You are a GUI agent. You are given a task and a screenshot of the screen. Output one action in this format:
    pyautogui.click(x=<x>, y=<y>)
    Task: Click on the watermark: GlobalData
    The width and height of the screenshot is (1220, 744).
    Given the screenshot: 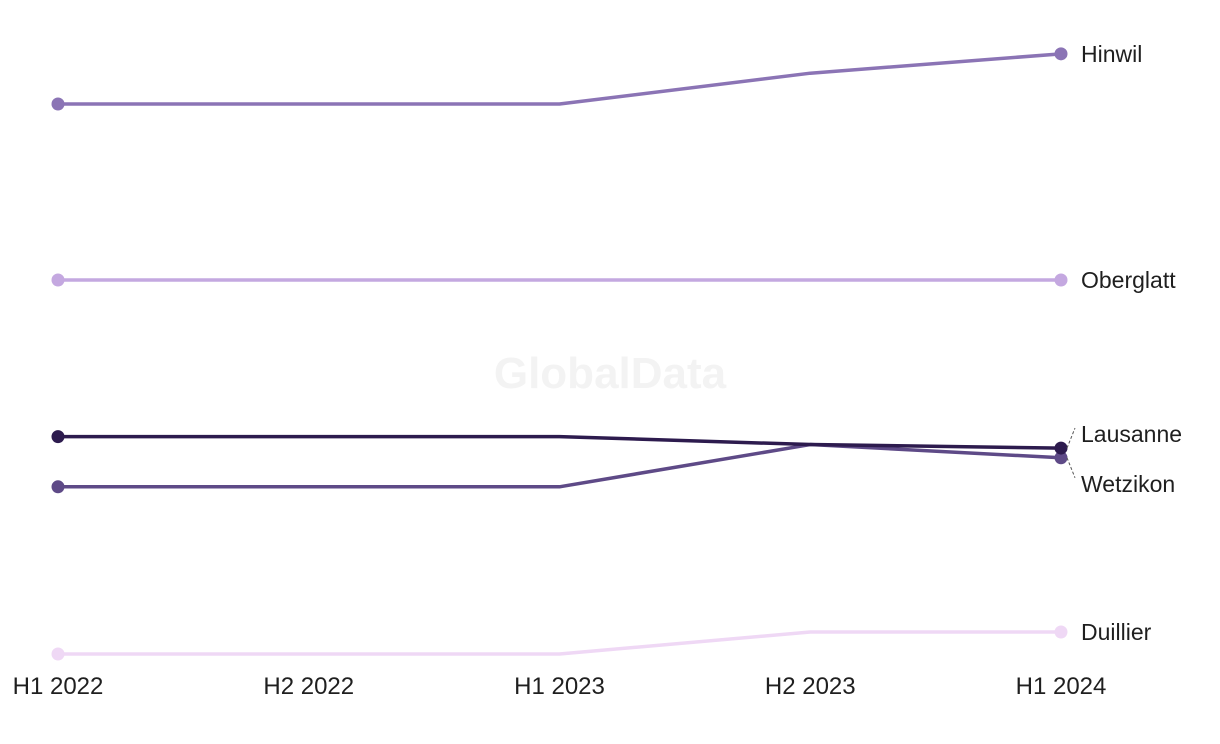 What is the action you would take?
    pyautogui.click(x=610, y=373)
    